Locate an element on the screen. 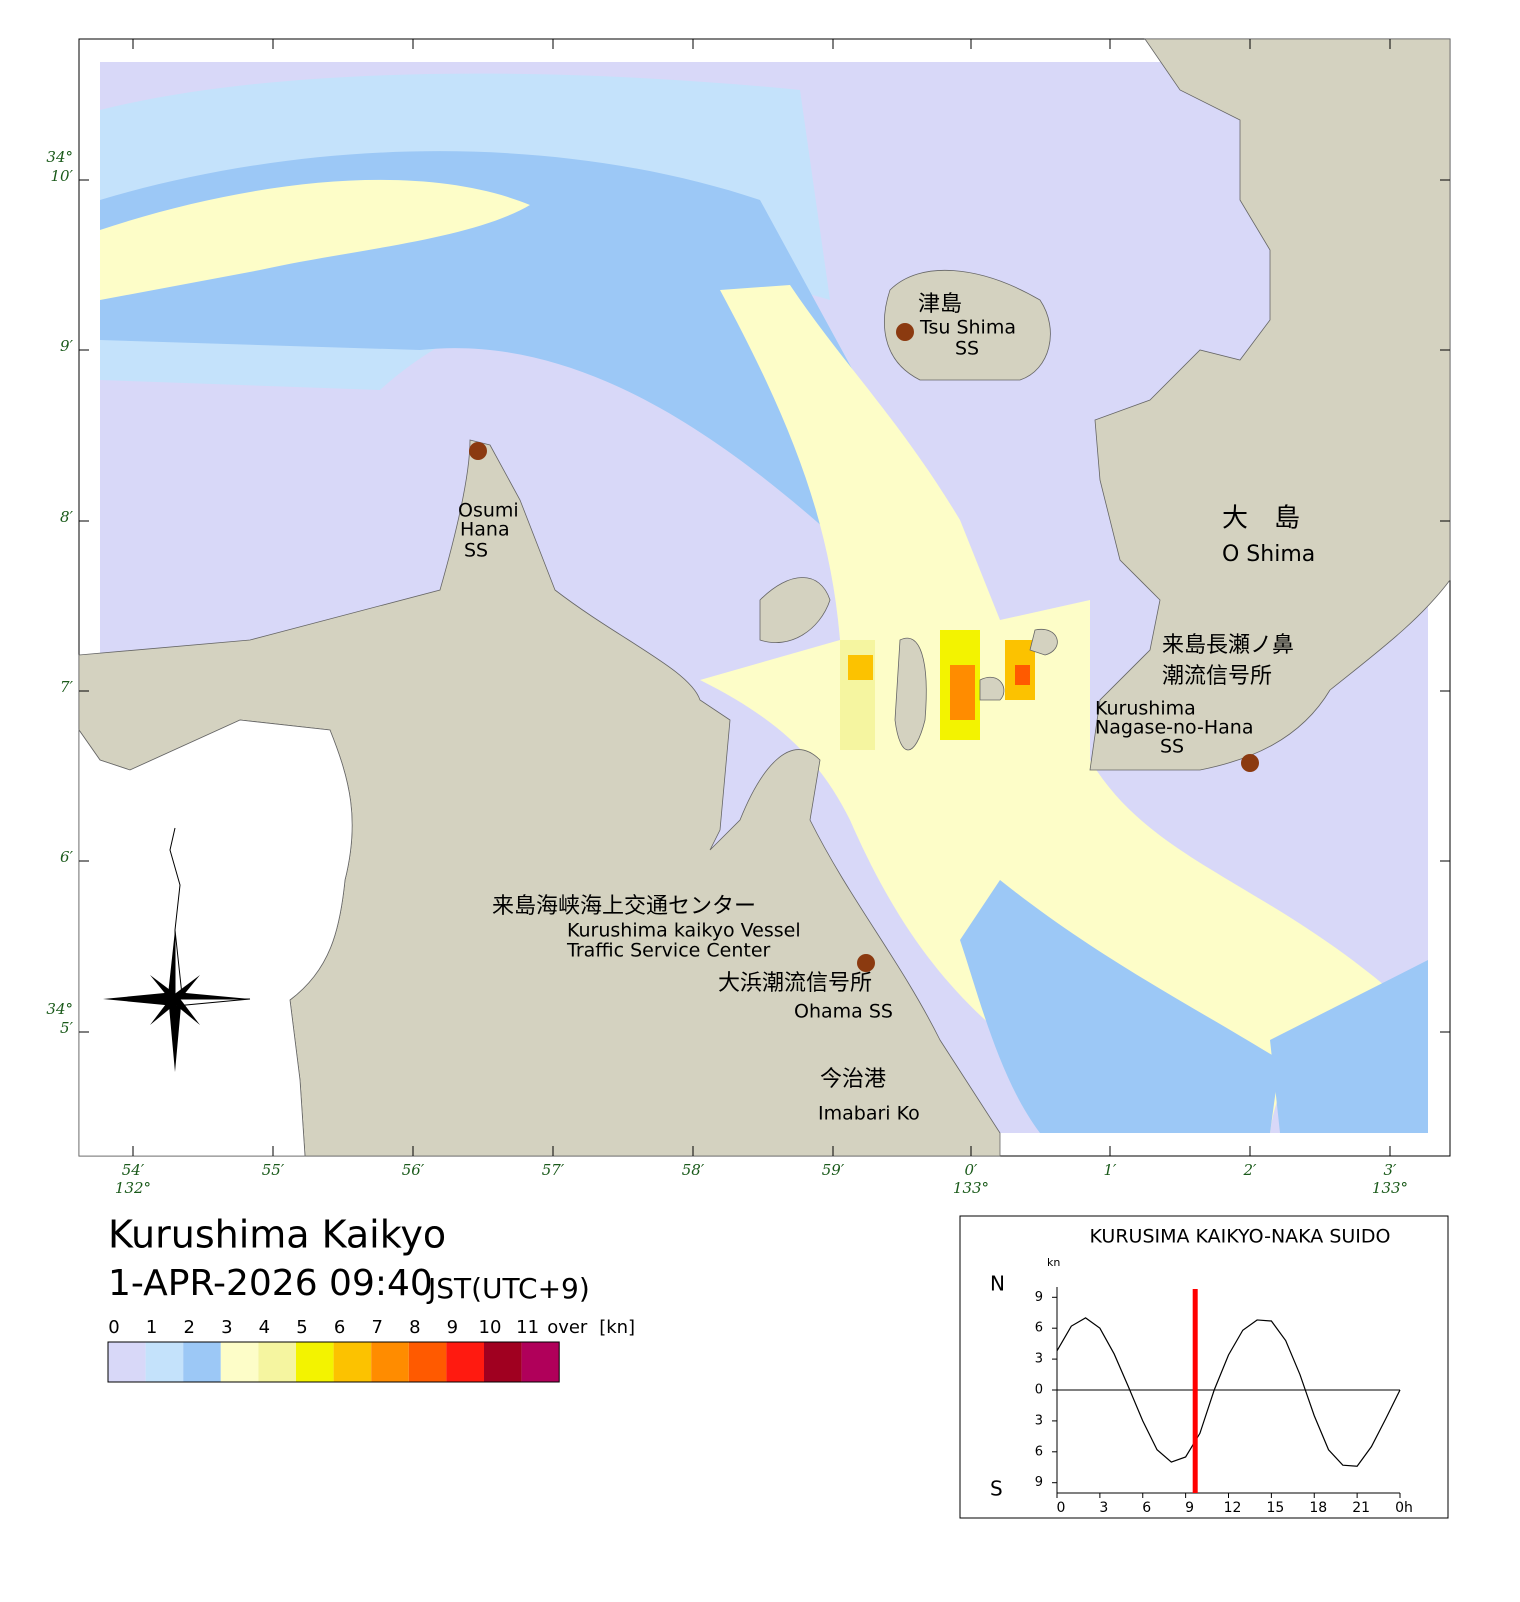  place-label: Tsu Shima is located at coordinates (967, 328).